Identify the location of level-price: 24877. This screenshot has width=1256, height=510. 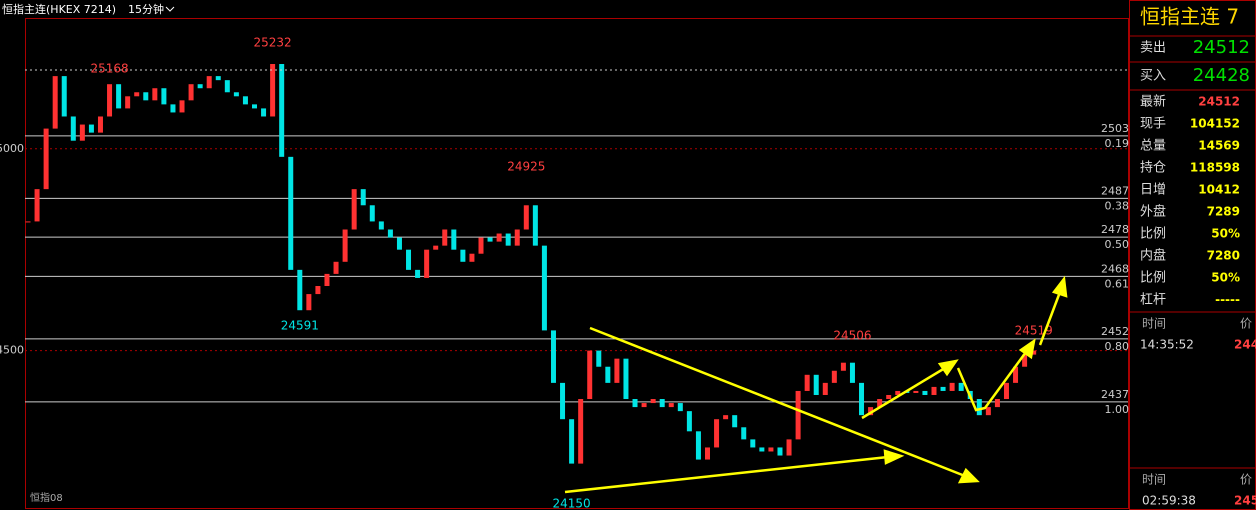
(1118, 190).